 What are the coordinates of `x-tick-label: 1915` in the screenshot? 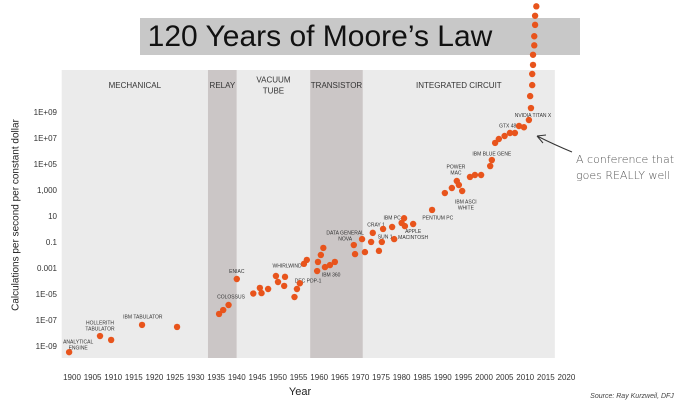 It's located at (134, 377).